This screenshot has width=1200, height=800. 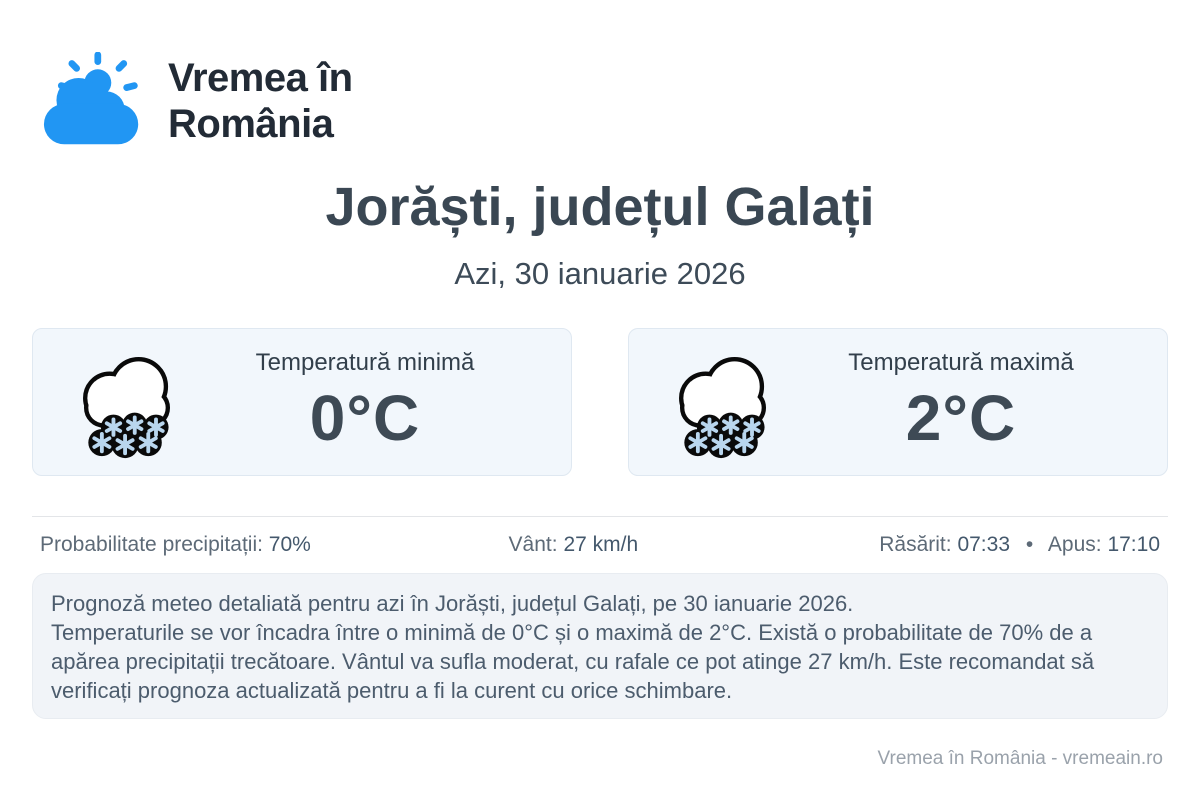 What do you see at coordinates (260, 78) in the screenshot?
I see `logo-text-line1: Vremea în` at bounding box center [260, 78].